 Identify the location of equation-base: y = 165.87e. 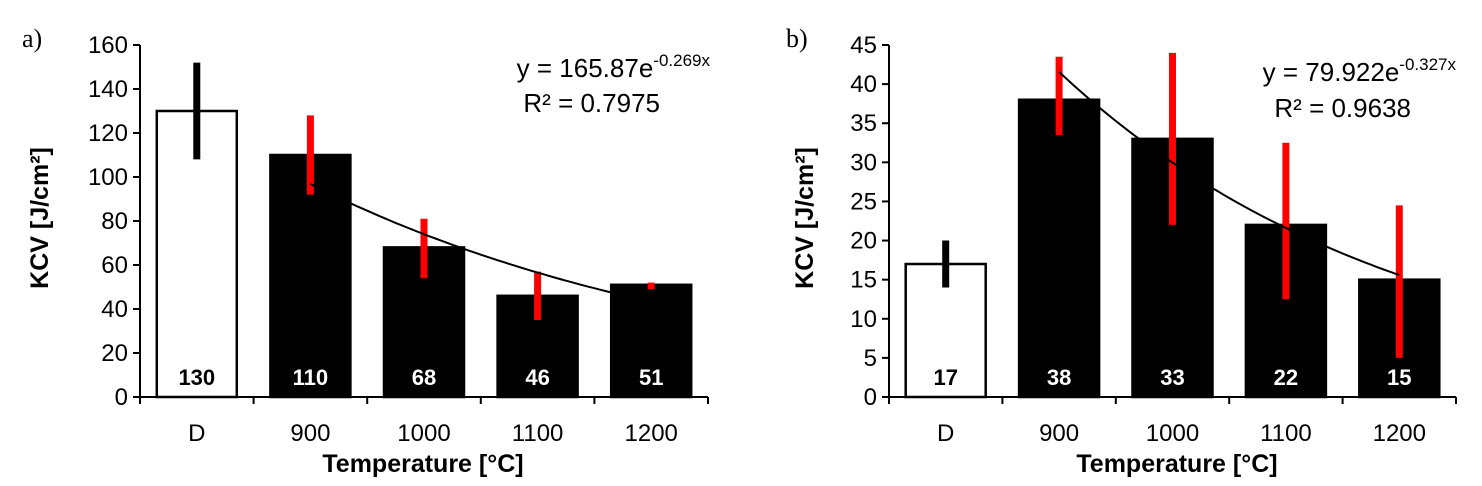
(585, 68).